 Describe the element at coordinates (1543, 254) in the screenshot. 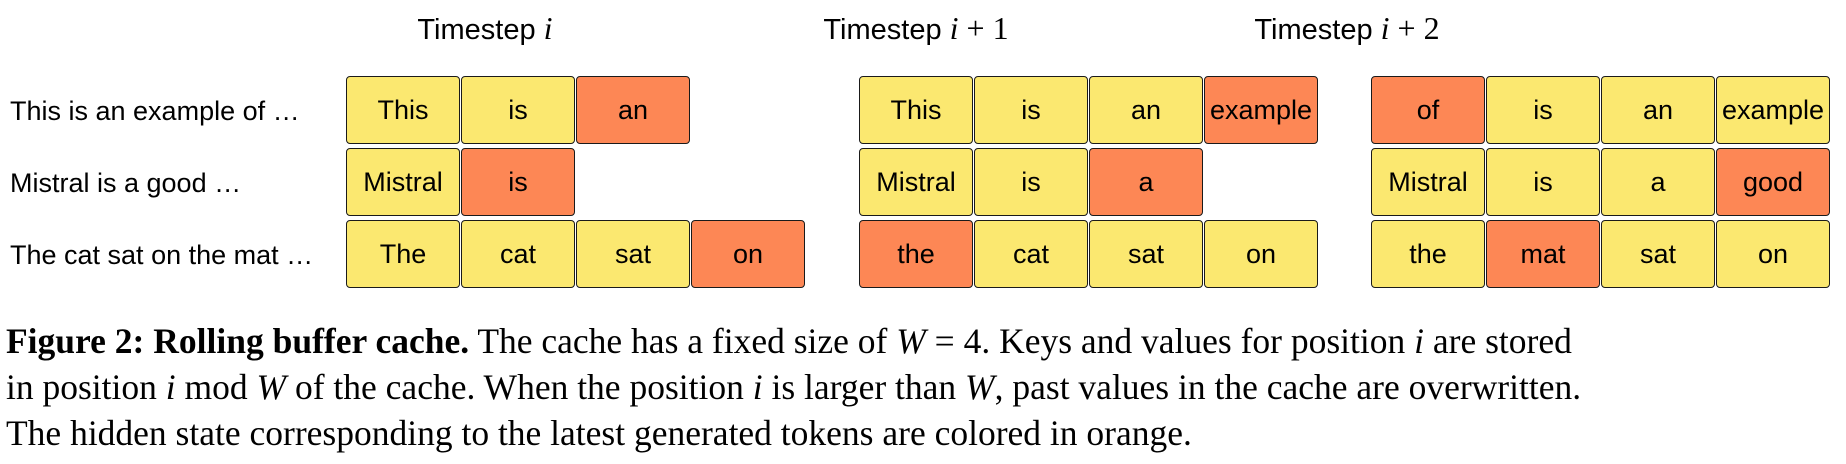

I see `cache-cell: mat` at that location.